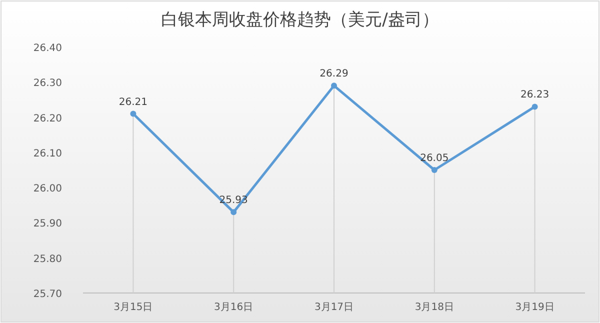 The image size is (600, 323). What do you see at coordinates (535, 95) in the screenshot?
I see `data-label: 26.23` at bounding box center [535, 95].